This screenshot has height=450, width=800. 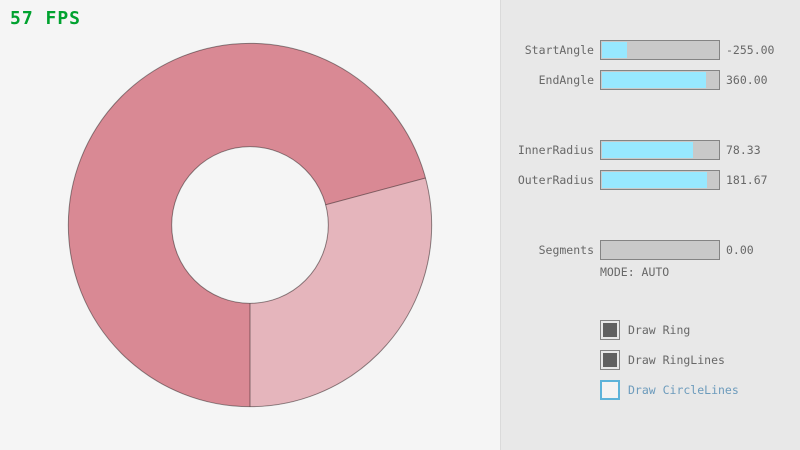 What do you see at coordinates (676, 360) in the screenshot?
I see `draw-ringlines-label: Draw RingLines` at bounding box center [676, 360].